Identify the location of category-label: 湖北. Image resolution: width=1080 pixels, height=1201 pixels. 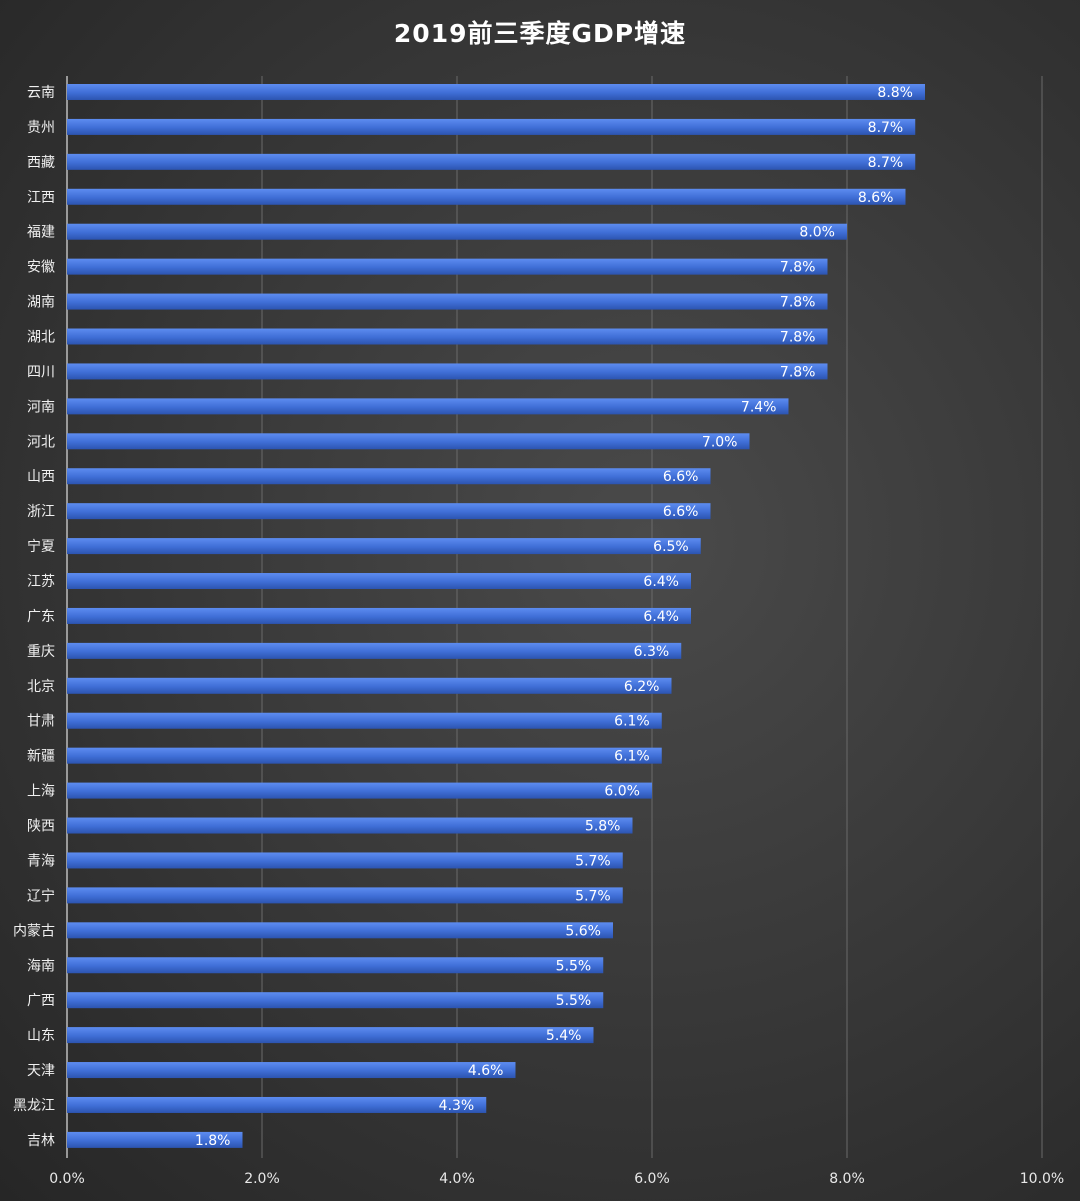
(41, 338).